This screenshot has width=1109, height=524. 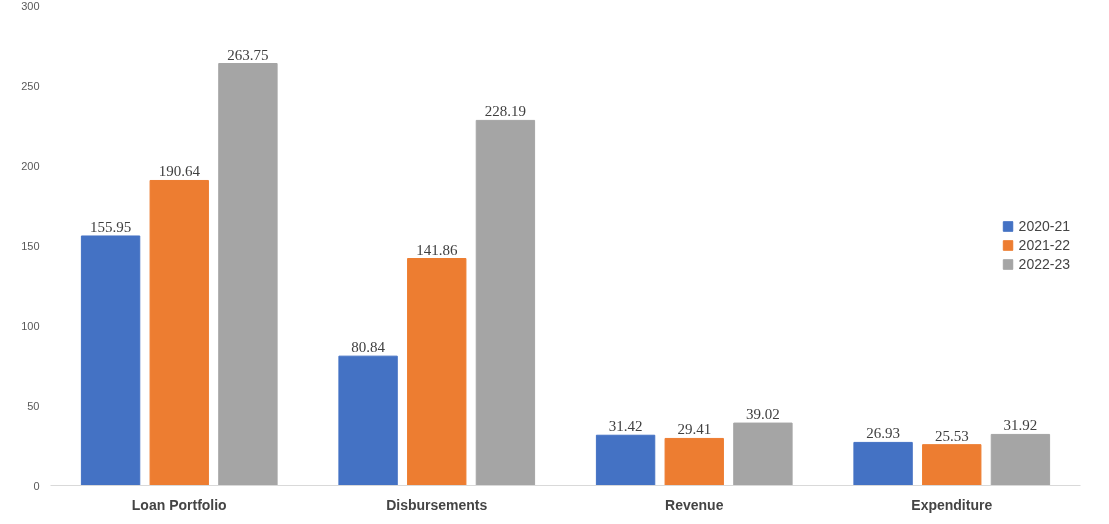 What do you see at coordinates (179, 171) in the screenshot?
I see `data-label: 190.64` at bounding box center [179, 171].